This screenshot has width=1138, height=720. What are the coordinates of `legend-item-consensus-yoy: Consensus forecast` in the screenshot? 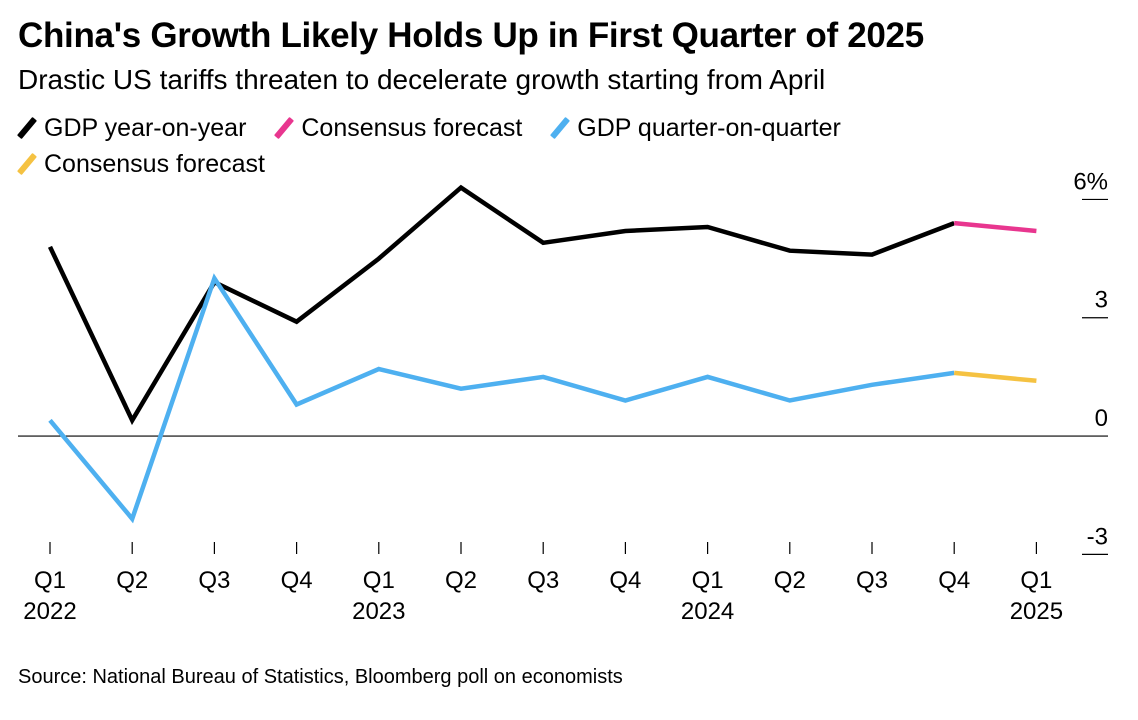 It's located at (398, 128).